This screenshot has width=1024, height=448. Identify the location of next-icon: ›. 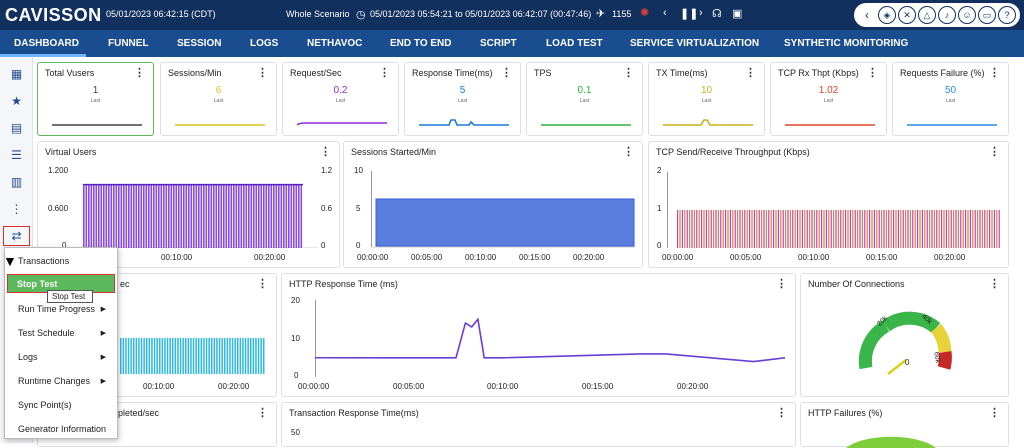
(701, 13).